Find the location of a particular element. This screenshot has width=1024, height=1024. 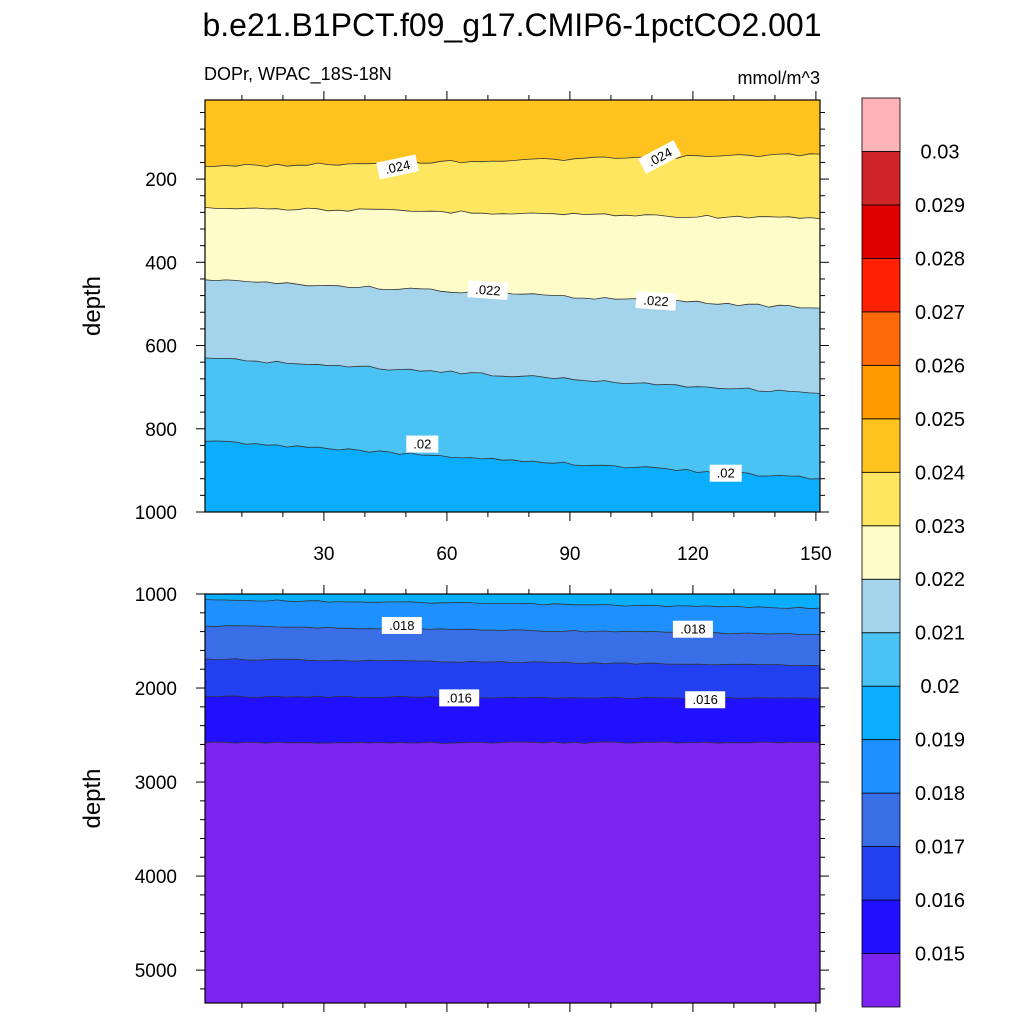

y-tick-label: 200 is located at coordinates (161, 180).